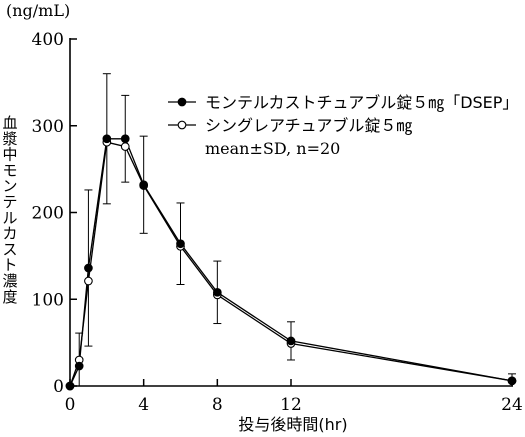  I want to click on y-tick-label: 100, so click(48, 300).